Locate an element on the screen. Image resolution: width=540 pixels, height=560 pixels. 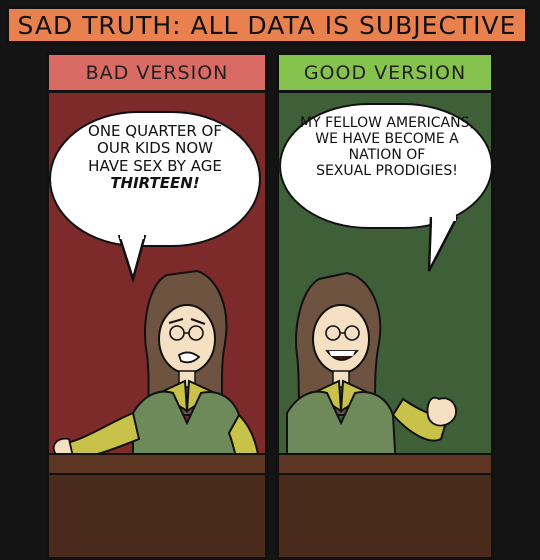
speech-line: SEXUAL PRODIGIES! is located at coordinates (387, 171).